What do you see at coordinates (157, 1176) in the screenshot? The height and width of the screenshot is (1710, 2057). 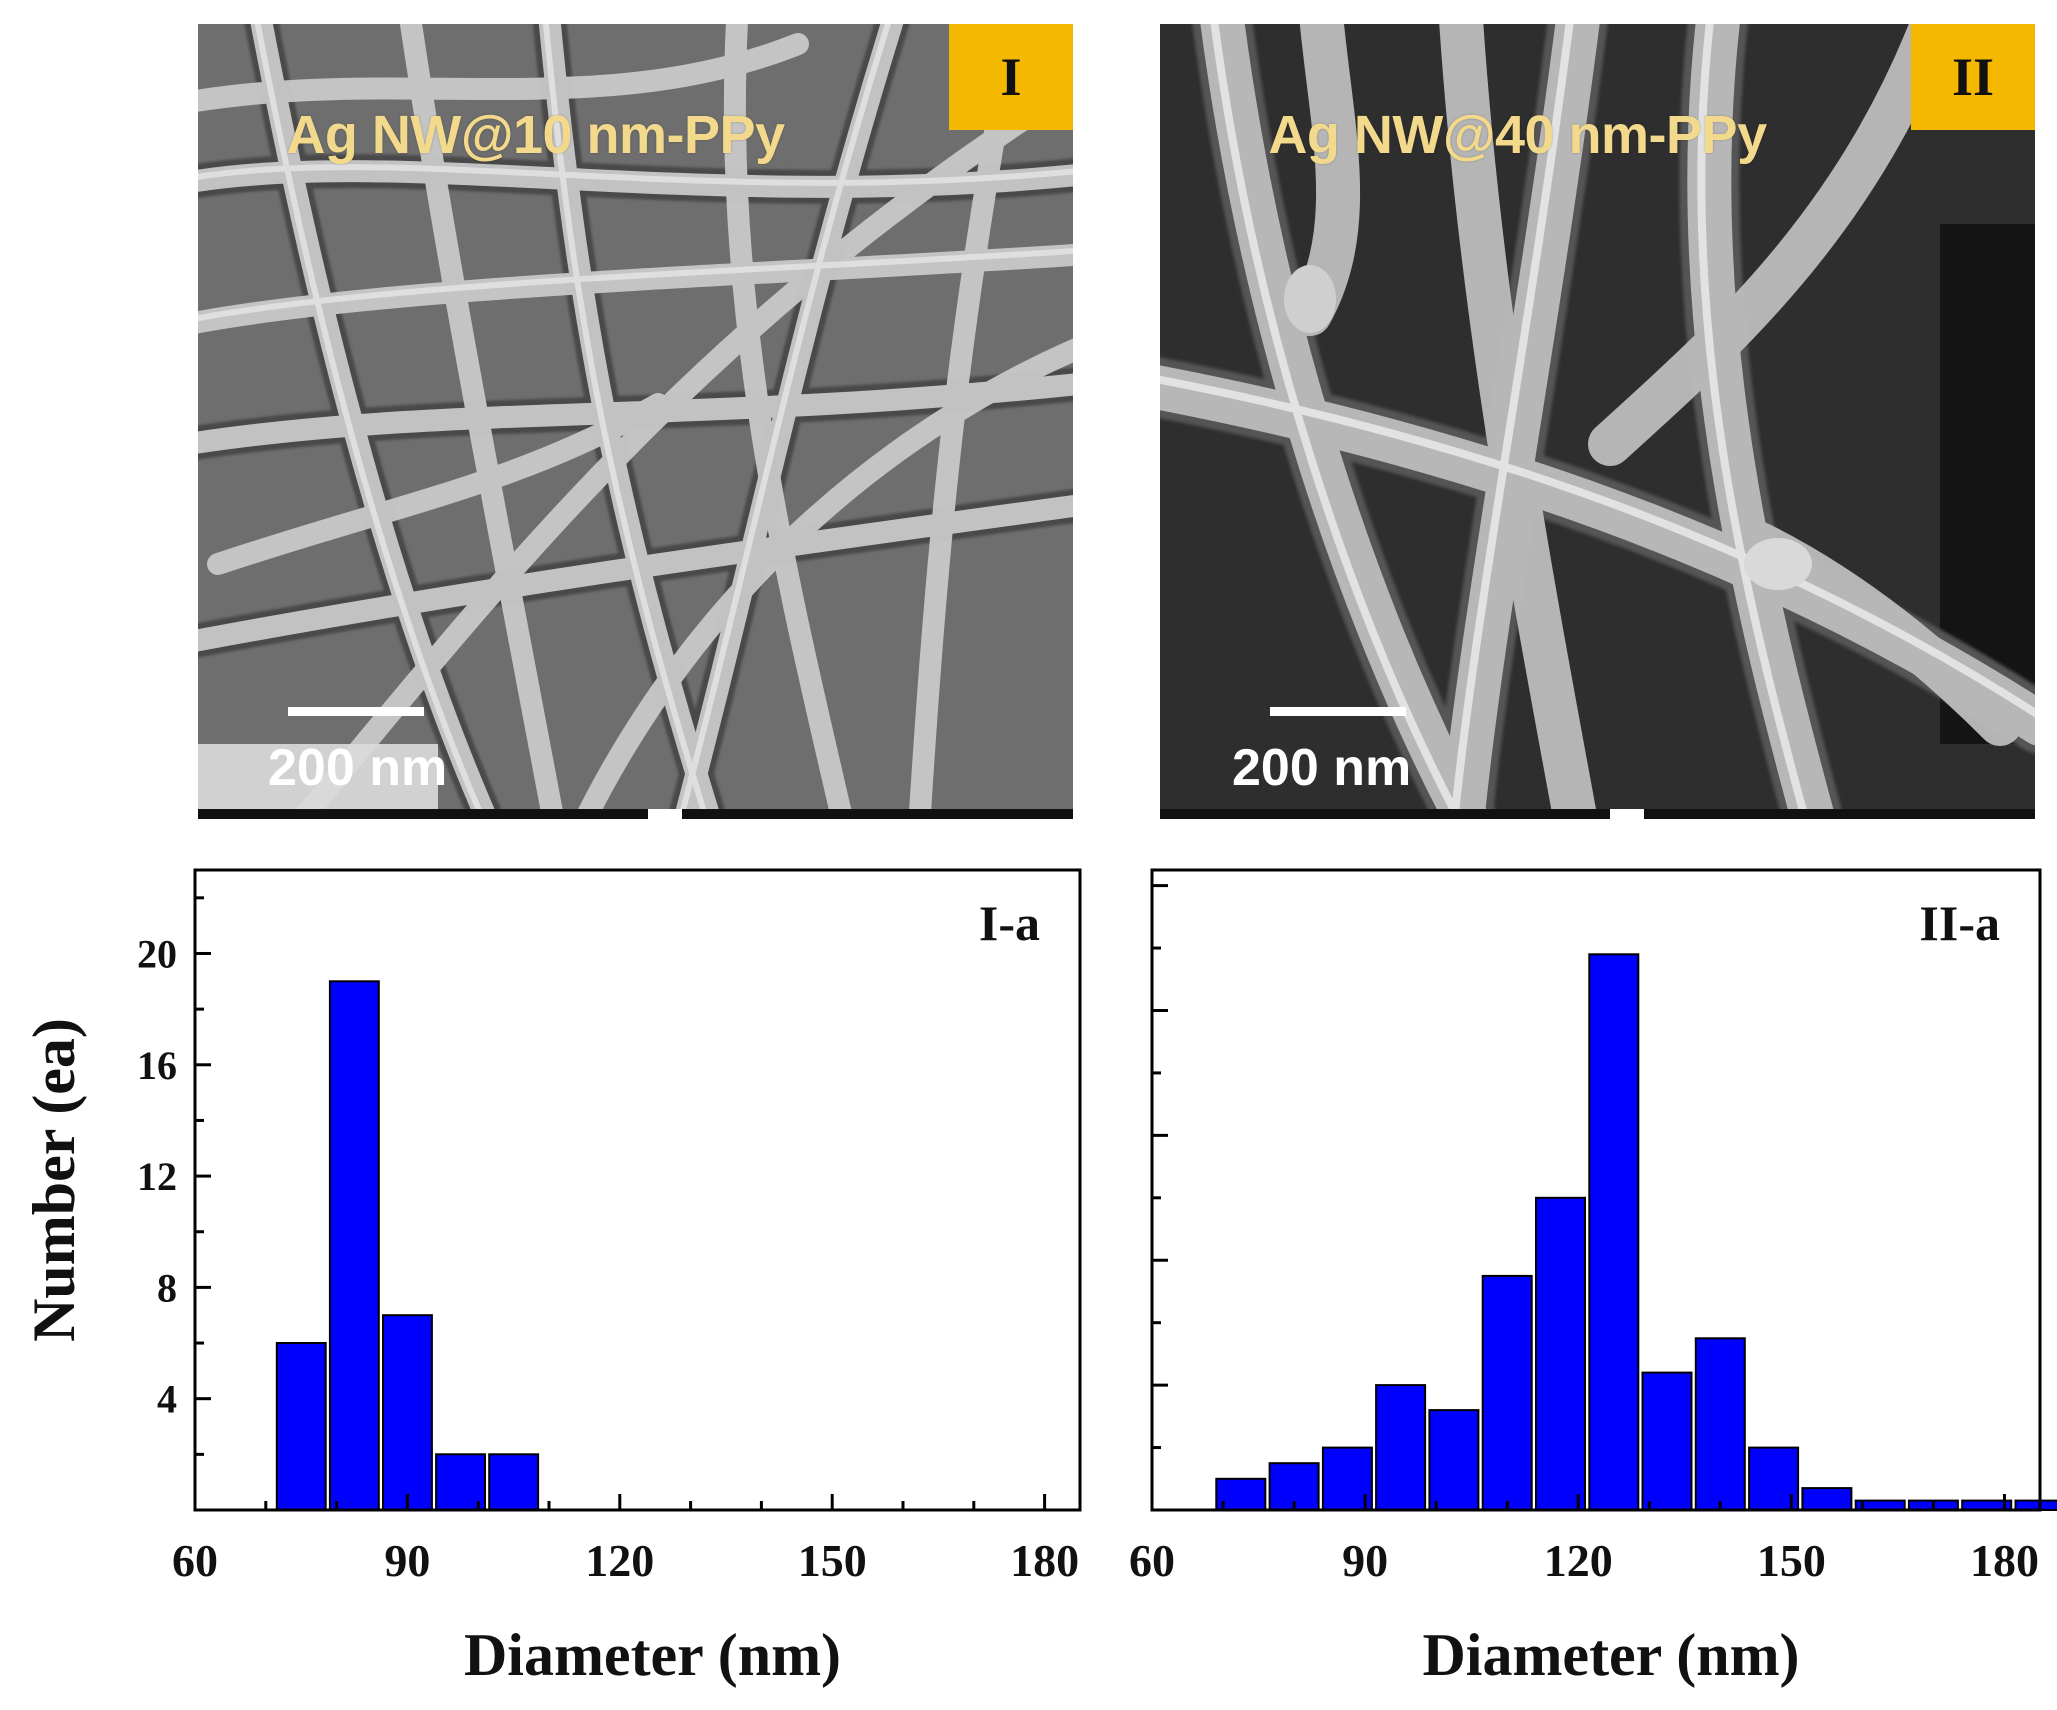 I see `y-tick-label: 12` at bounding box center [157, 1176].